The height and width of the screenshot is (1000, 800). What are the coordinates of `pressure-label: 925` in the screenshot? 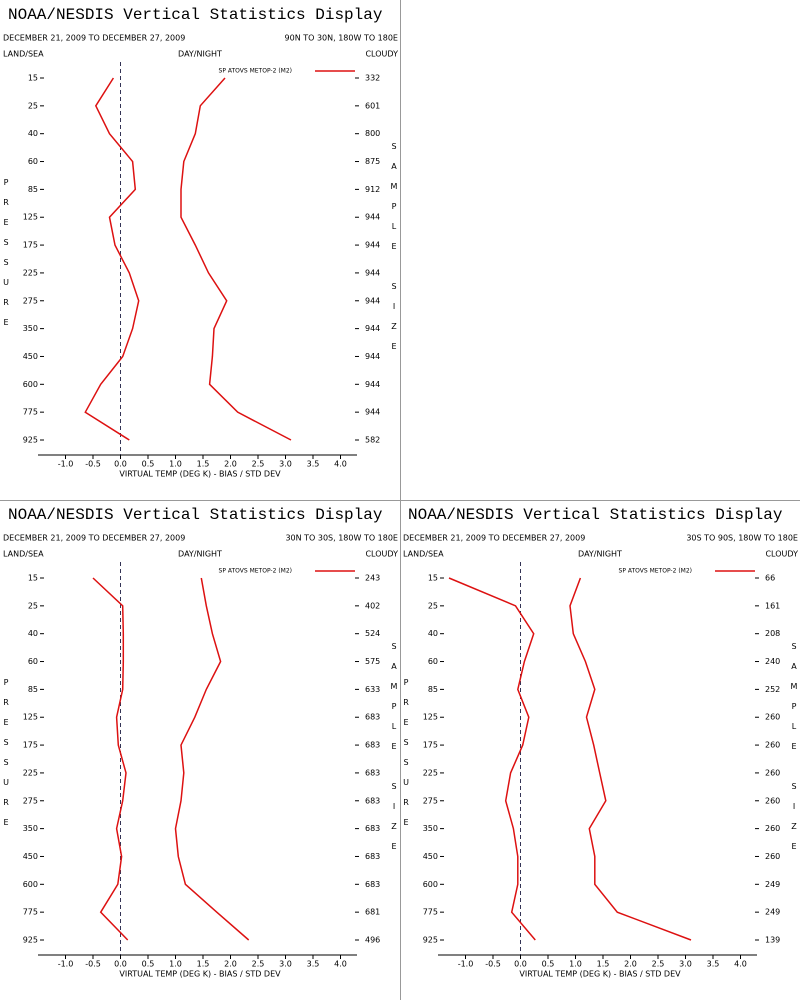 It's located at (430, 940).